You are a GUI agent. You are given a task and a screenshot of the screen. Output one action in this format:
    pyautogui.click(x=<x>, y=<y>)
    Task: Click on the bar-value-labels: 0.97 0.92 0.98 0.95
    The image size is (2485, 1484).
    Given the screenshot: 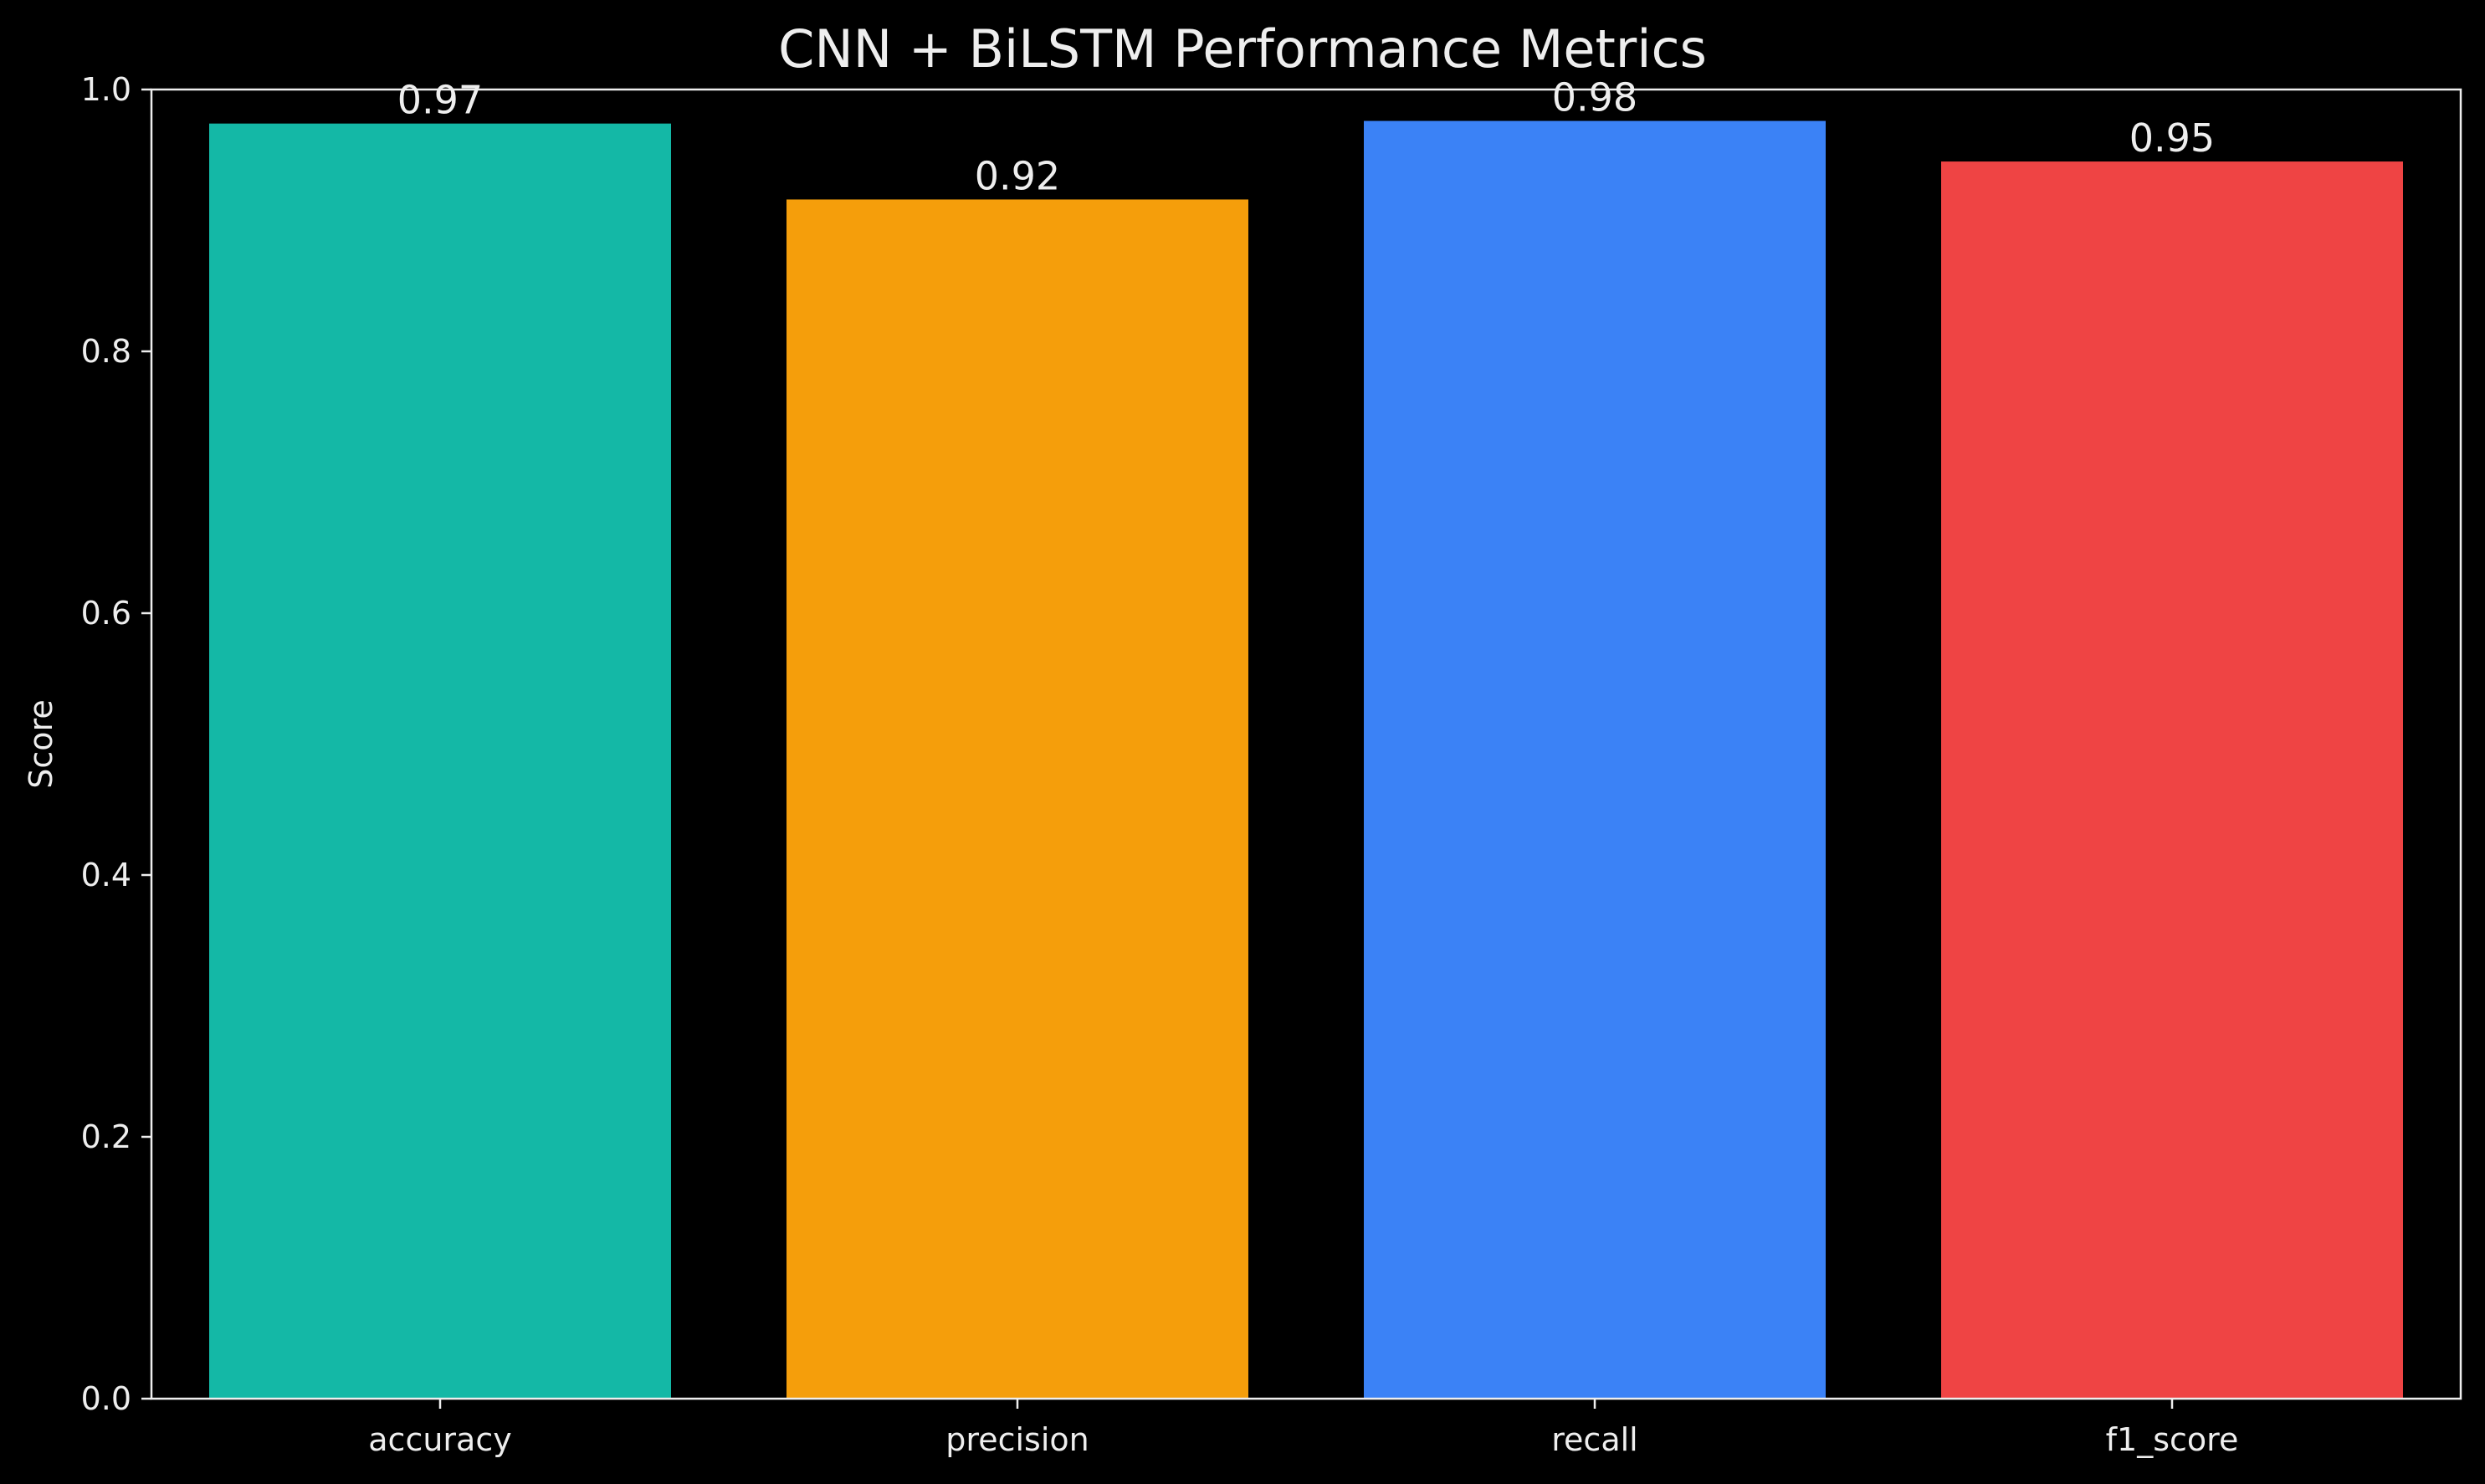 What is the action you would take?
    pyautogui.click(x=1306, y=137)
    